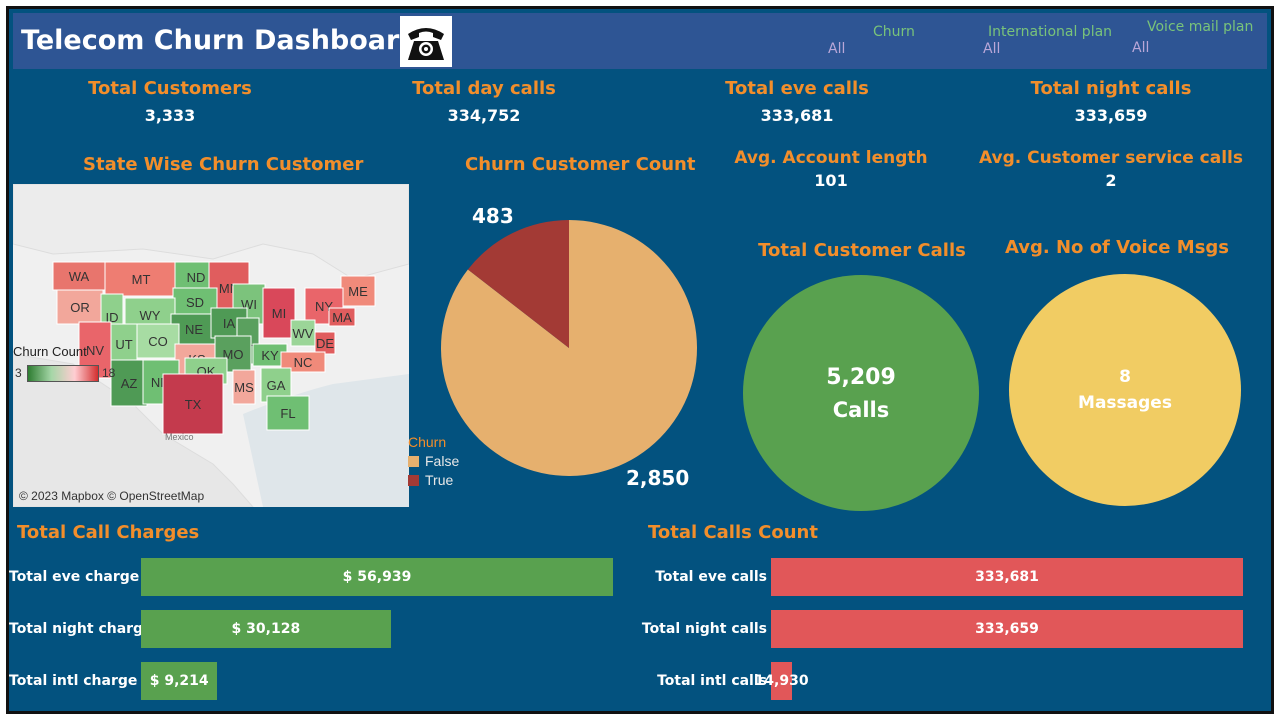 This screenshot has height=720, width=1280. What do you see at coordinates (711, 577) in the screenshot?
I see `calls-count-category-label: Total eve calls` at bounding box center [711, 577].